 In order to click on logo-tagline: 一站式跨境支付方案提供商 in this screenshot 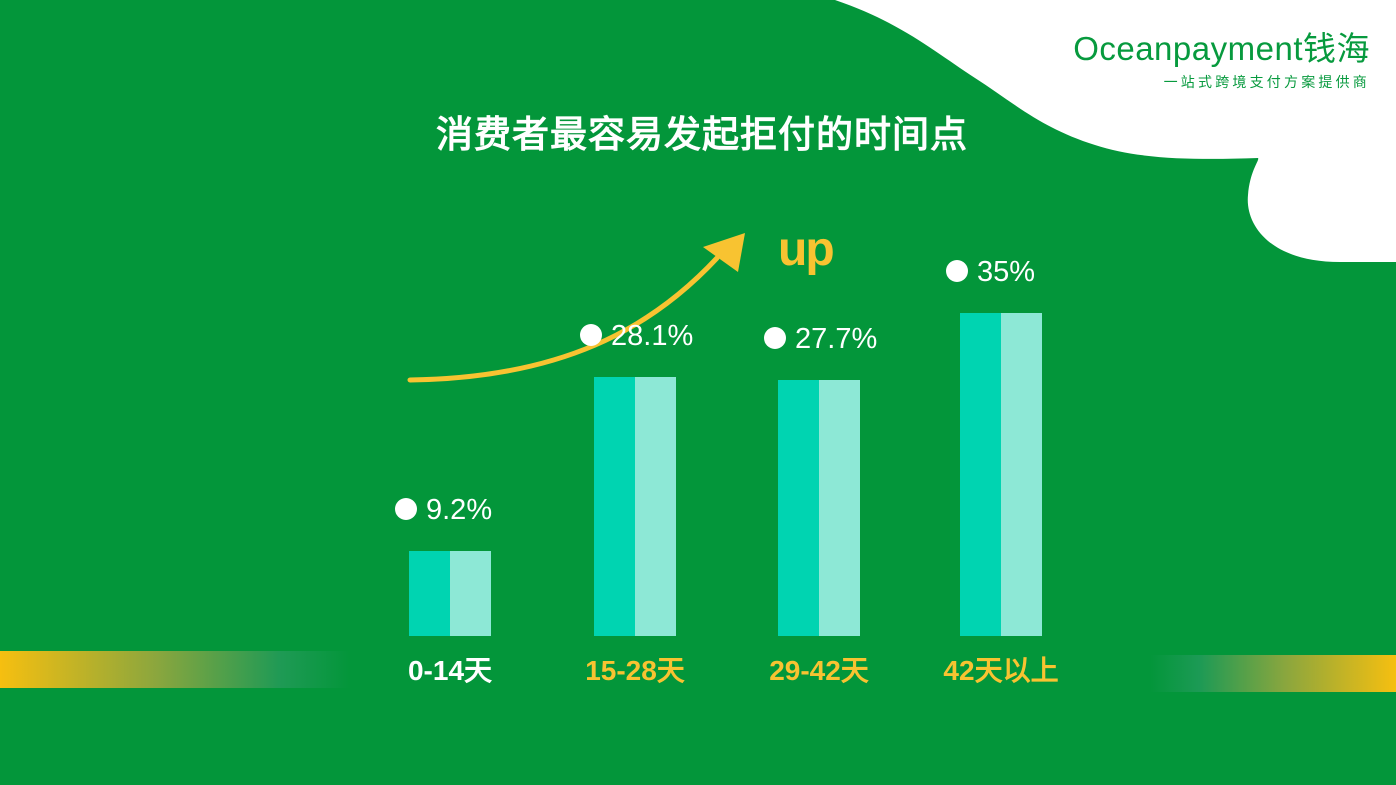, I will do `click(1266, 82)`.